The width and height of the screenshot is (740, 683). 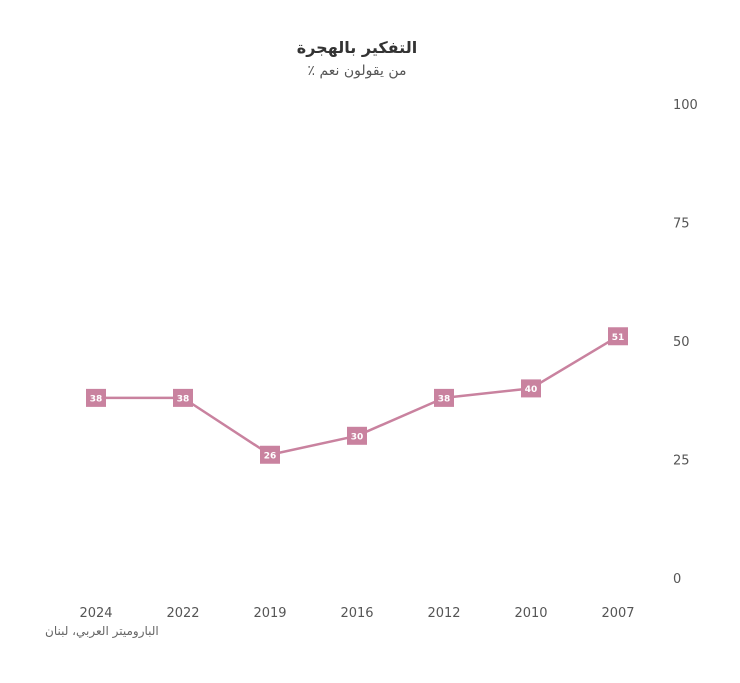 I want to click on x-tick-label: 2010, so click(x=530, y=613).